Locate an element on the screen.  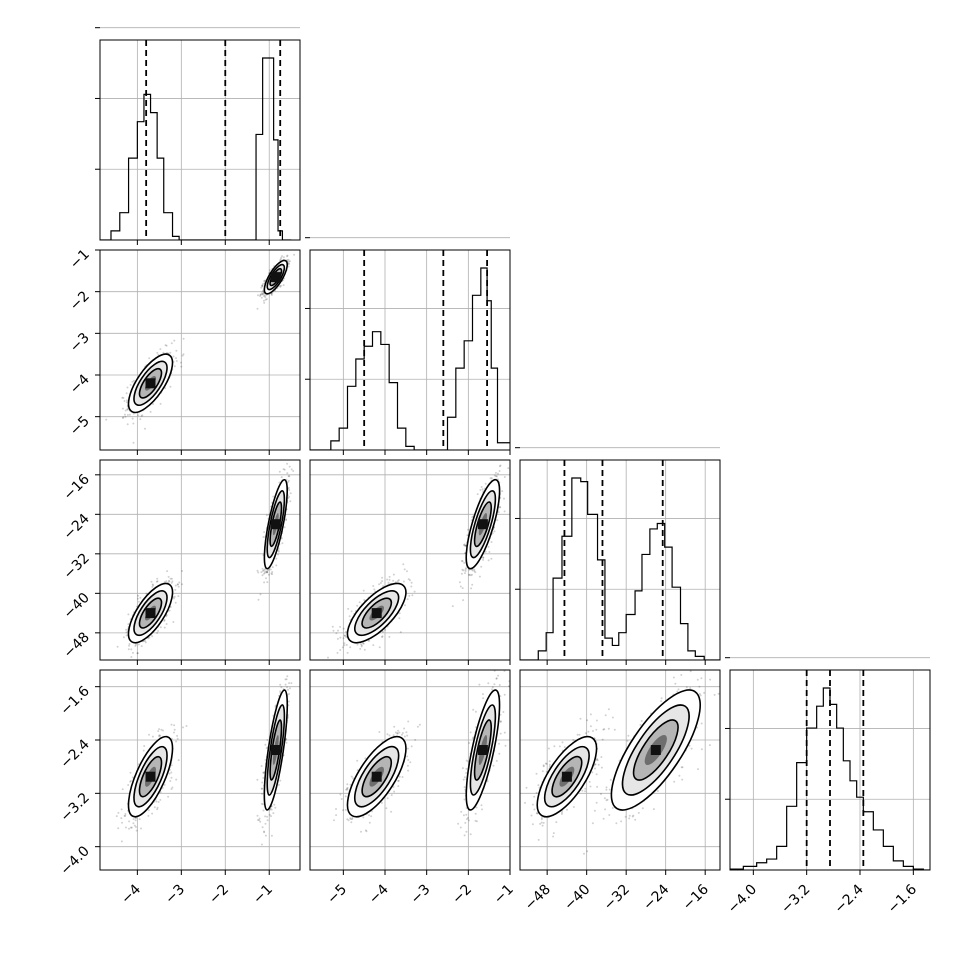
y-tick-label: −2 is located at coordinates (80, 301).